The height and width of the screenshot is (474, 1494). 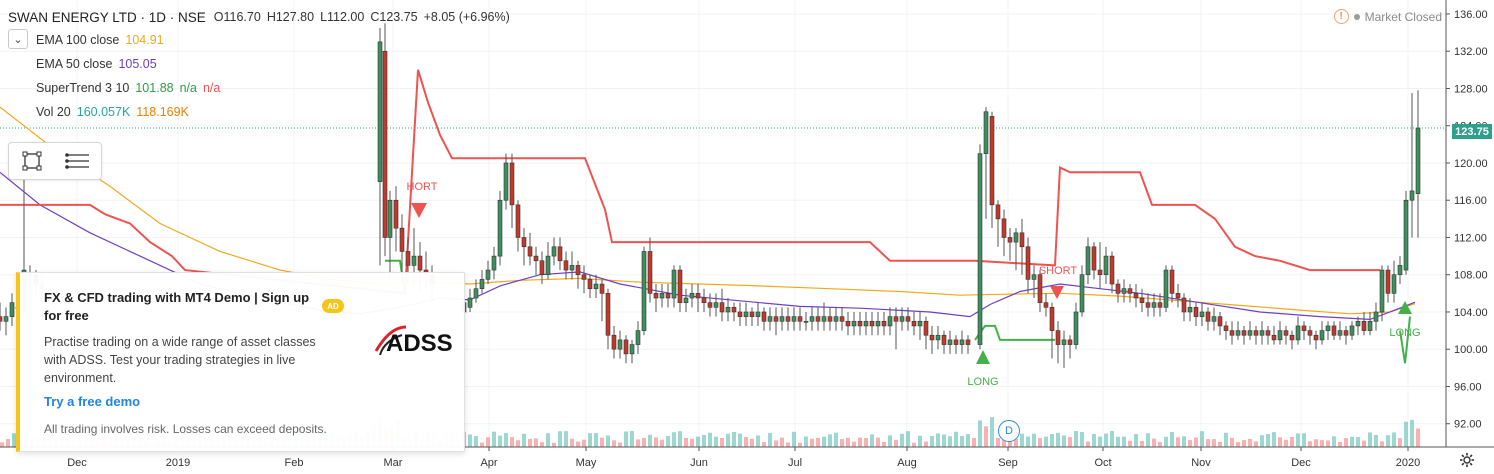 What do you see at coordinates (107, 17) in the screenshot?
I see `symbol-title: SWAN ENERGY LTD · 1D · NSE` at bounding box center [107, 17].